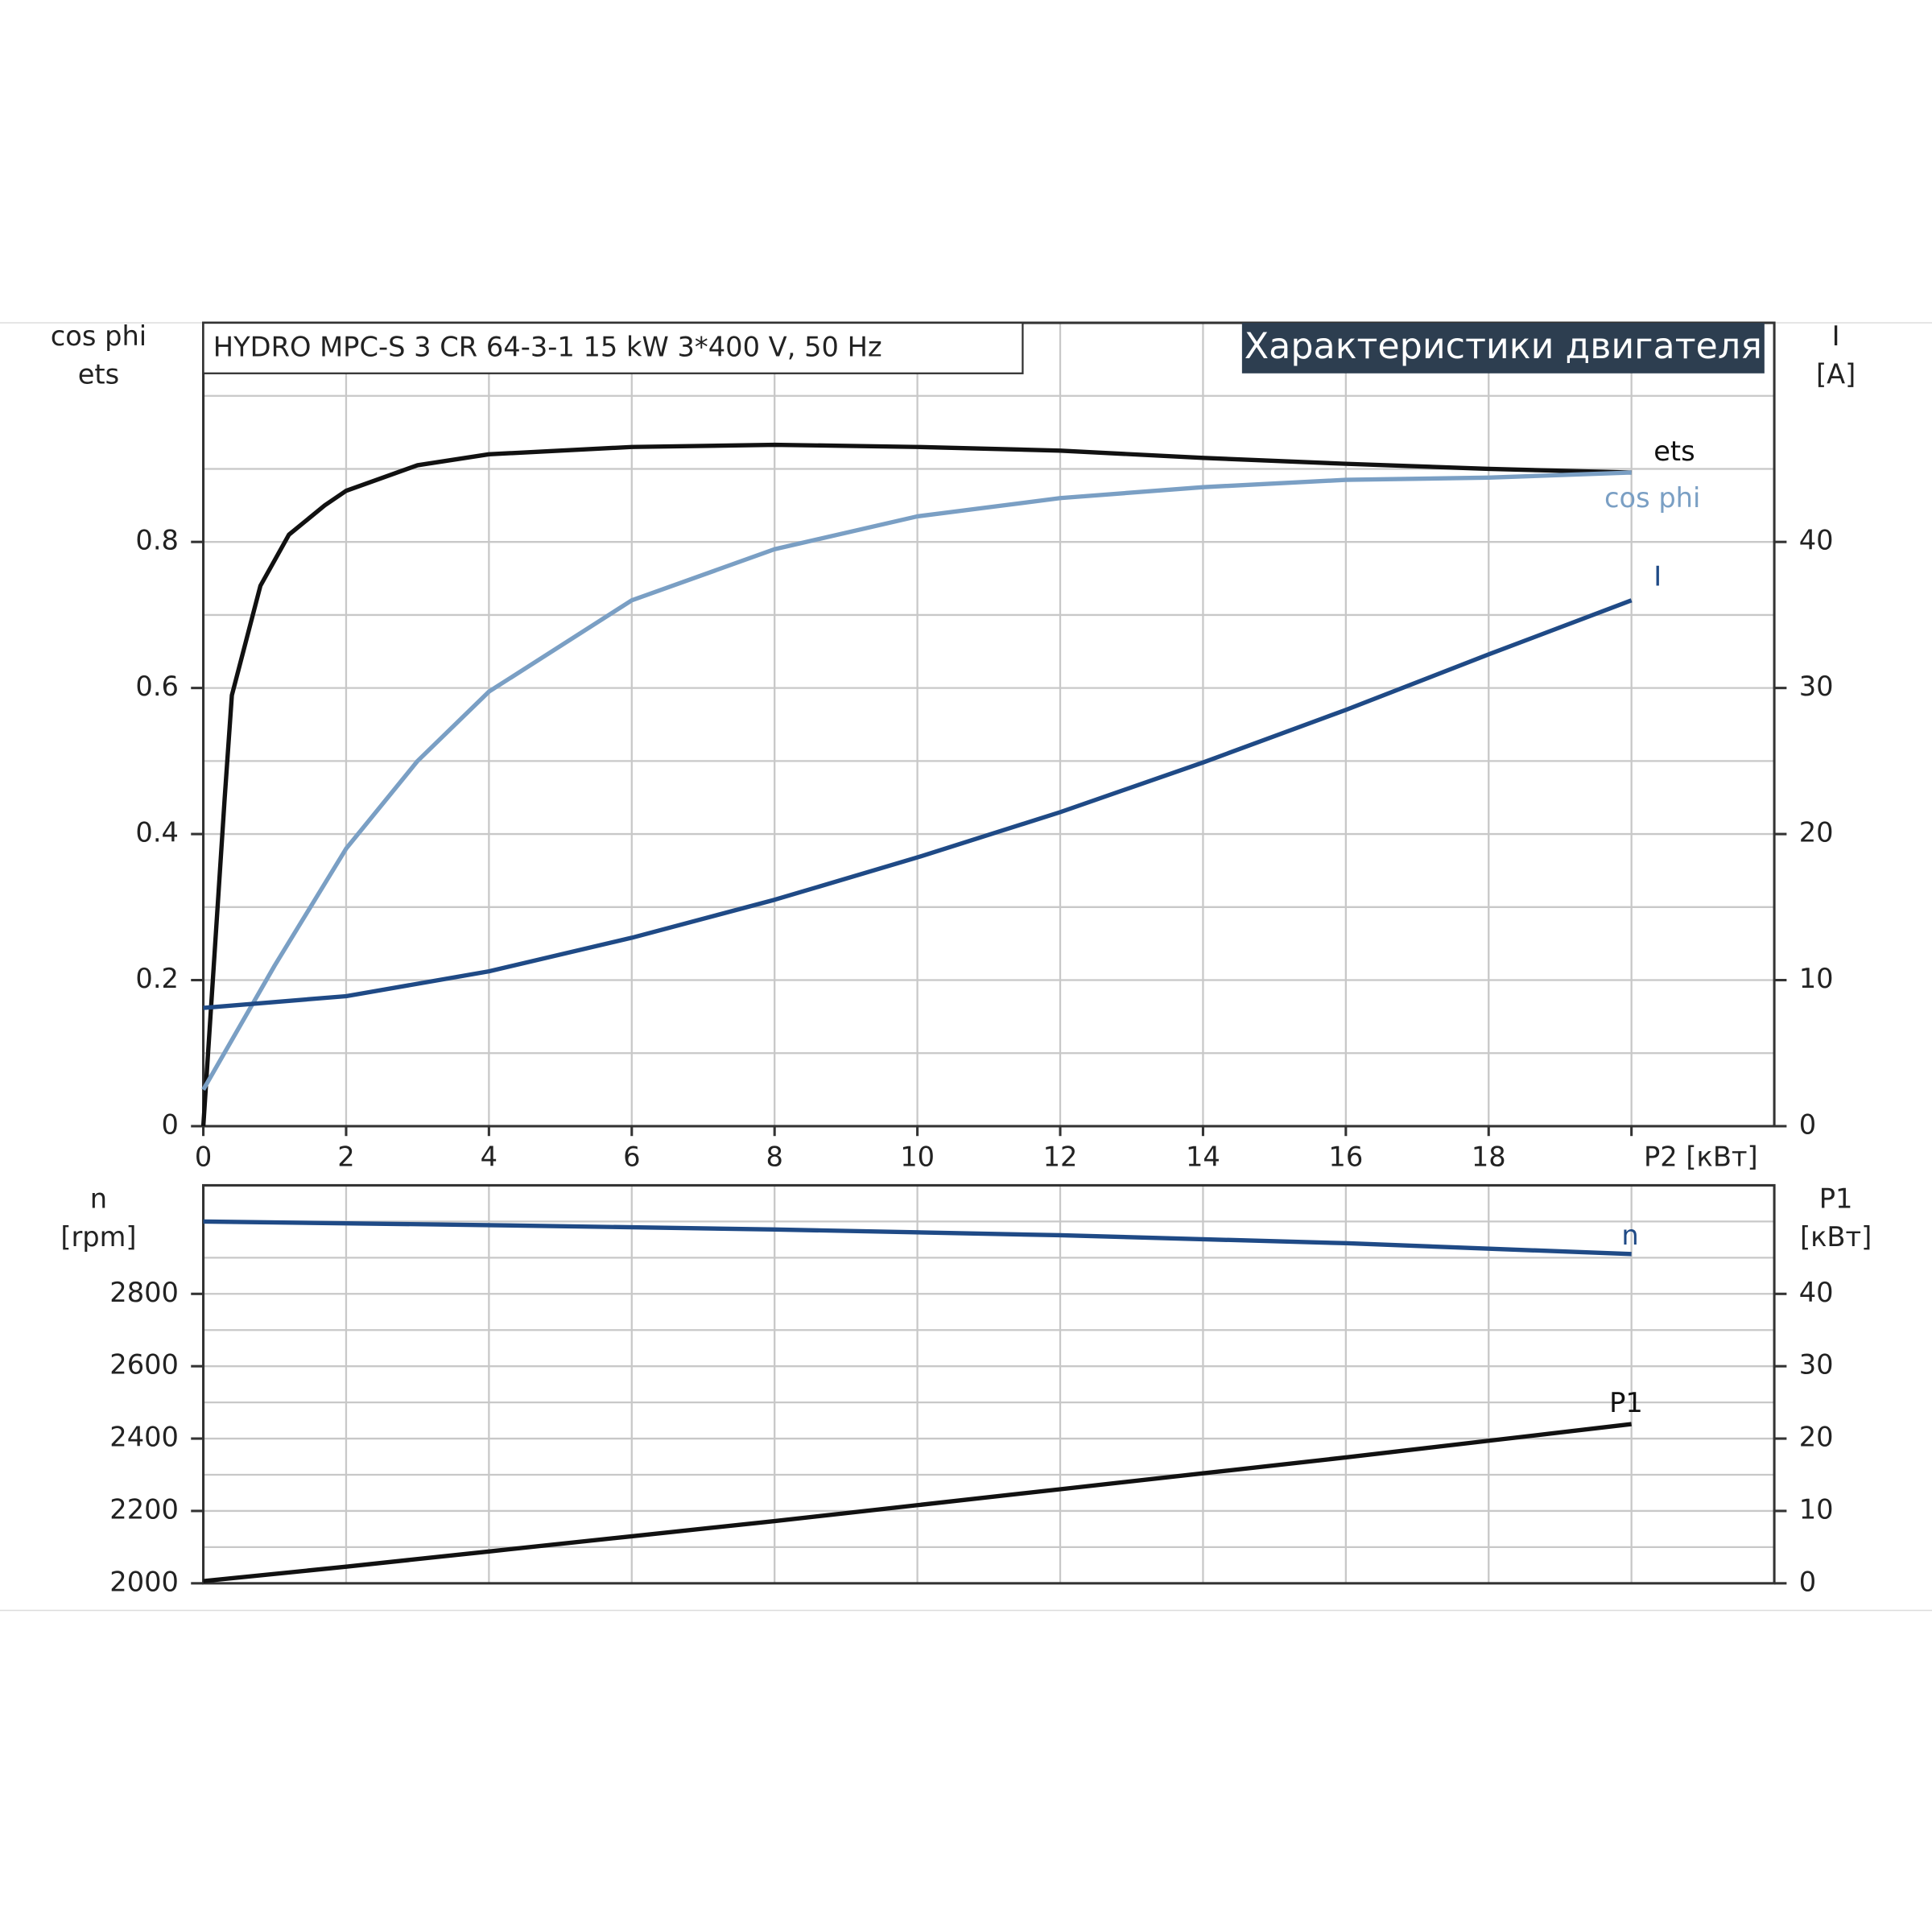 Image resolution: width=1932 pixels, height=1932 pixels. What do you see at coordinates (1489, 1156) in the screenshot?
I see `x-tick-label: 18` at bounding box center [1489, 1156].